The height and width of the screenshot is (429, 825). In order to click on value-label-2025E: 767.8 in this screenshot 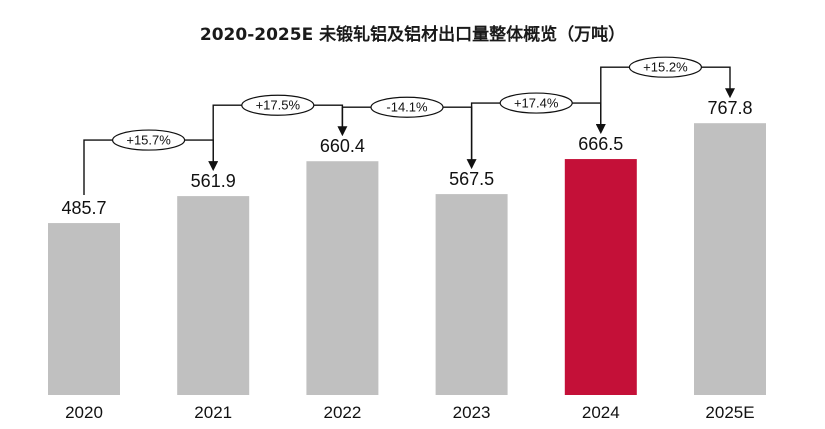, I will do `click(729, 108)`.